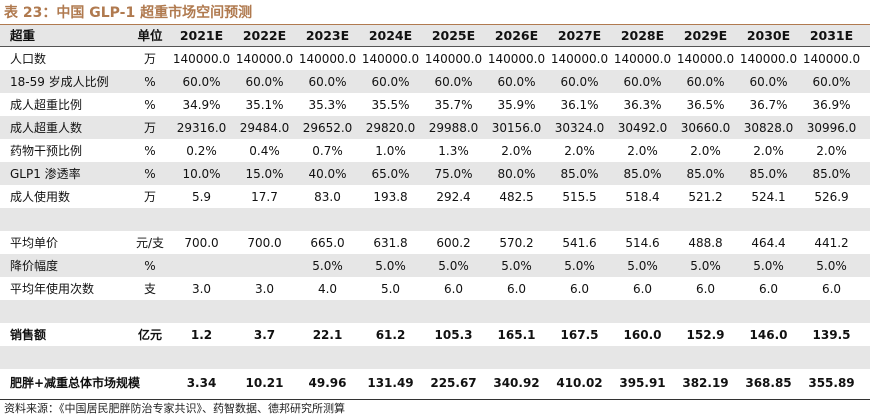 This screenshot has width=870, height=418. What do you see at coordinates (579, 196) in the screenshot?
I see `row-value: 515.5` at bounding box center [579, 196].